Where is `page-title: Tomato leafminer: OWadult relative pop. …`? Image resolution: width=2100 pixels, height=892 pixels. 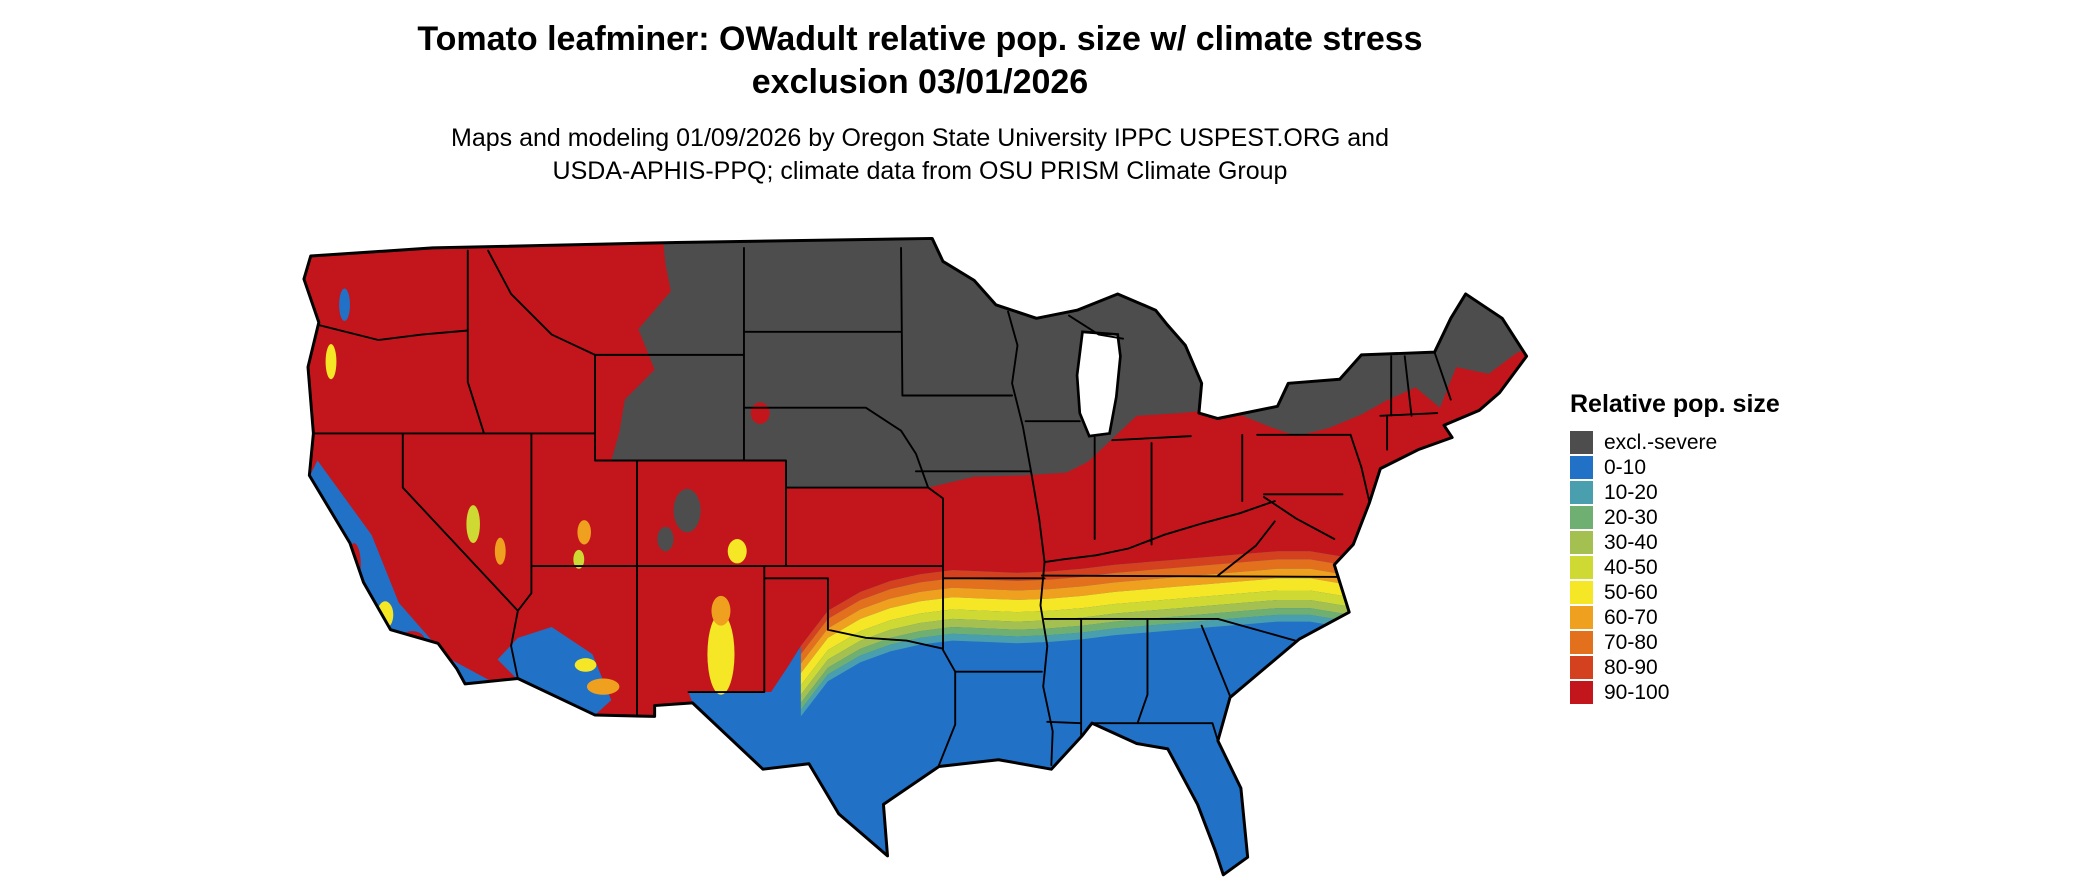
page-title: Tomato leafminer: OWadult relative pop. … is located at coordinates (920, 61).